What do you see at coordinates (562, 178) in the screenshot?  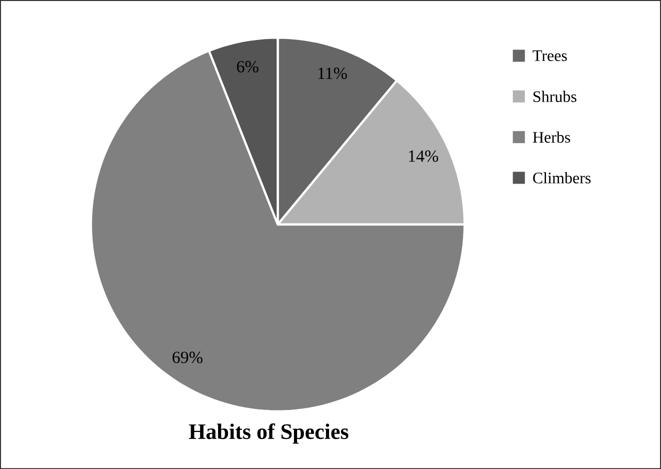 I see `legend-label: Climbers` at bounding box center [562, 178].